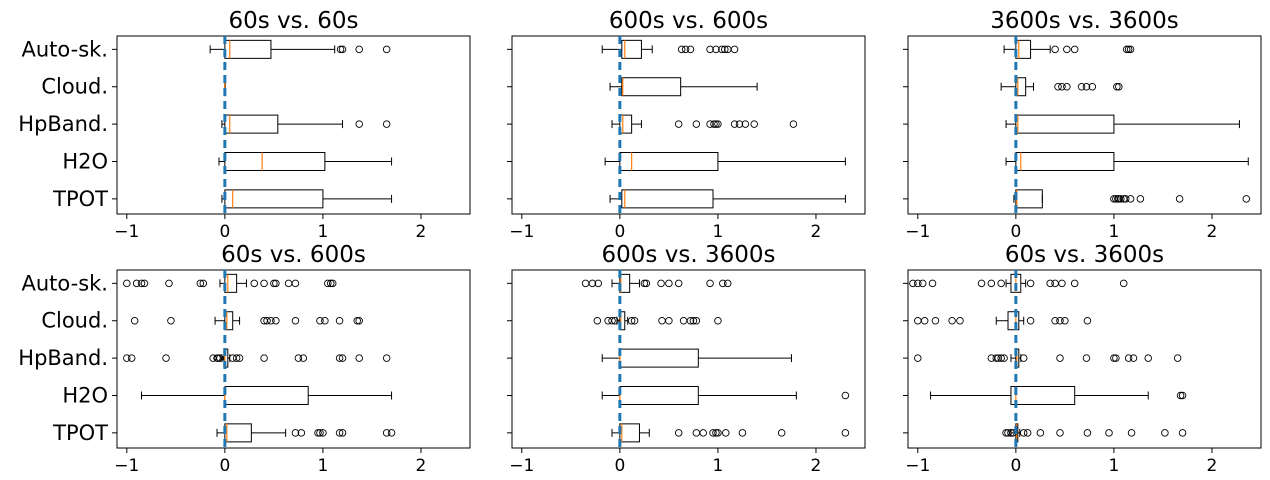 The image size is (1270, 480). I want to click on y-tick-label: Cloud., so click(74, 321).